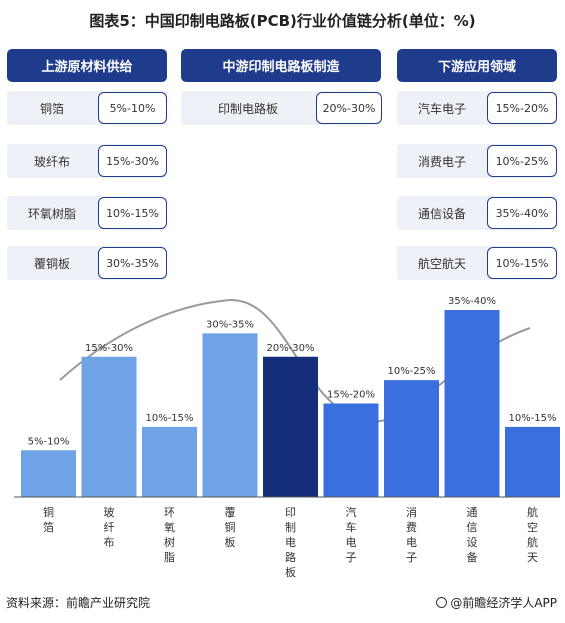  I want to click on bar-消费电子, so click(411, 438).